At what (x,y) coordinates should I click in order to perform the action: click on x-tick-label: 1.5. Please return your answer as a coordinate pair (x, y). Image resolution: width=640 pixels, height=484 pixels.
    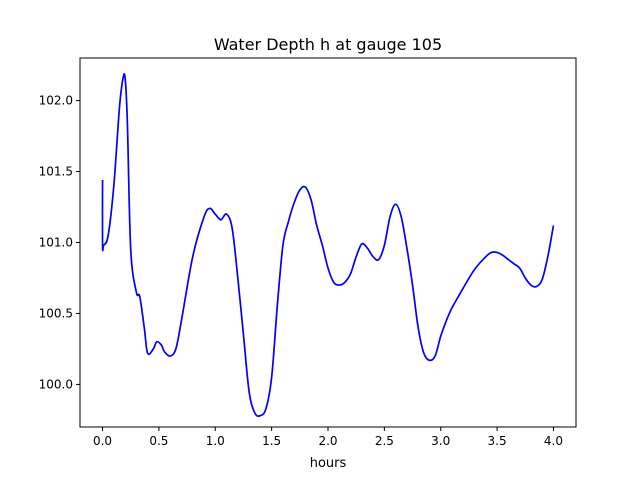
    Looking at the image, I should click on (271, 441).